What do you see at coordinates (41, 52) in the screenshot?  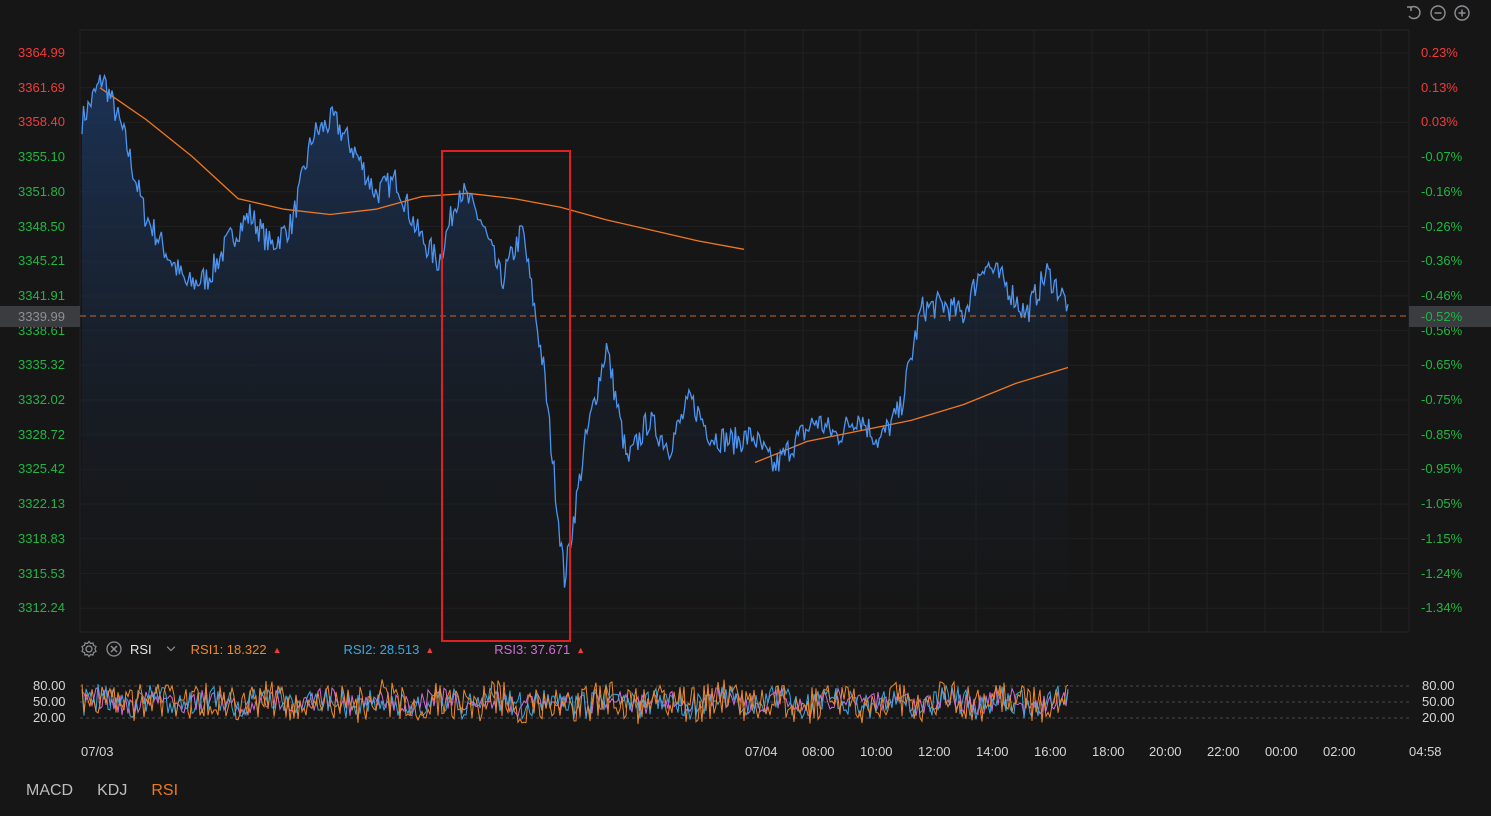 I see `price-axis-label: 3364.99` at bounding box center [41, 52].